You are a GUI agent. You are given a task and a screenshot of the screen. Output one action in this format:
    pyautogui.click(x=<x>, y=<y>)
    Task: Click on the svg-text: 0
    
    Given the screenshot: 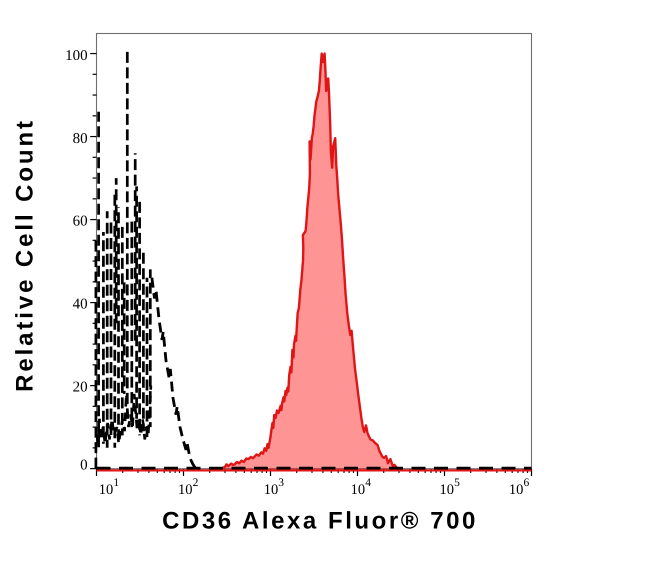 What is the action you would take?
    pyautogui.click(x=84, y=465)
    